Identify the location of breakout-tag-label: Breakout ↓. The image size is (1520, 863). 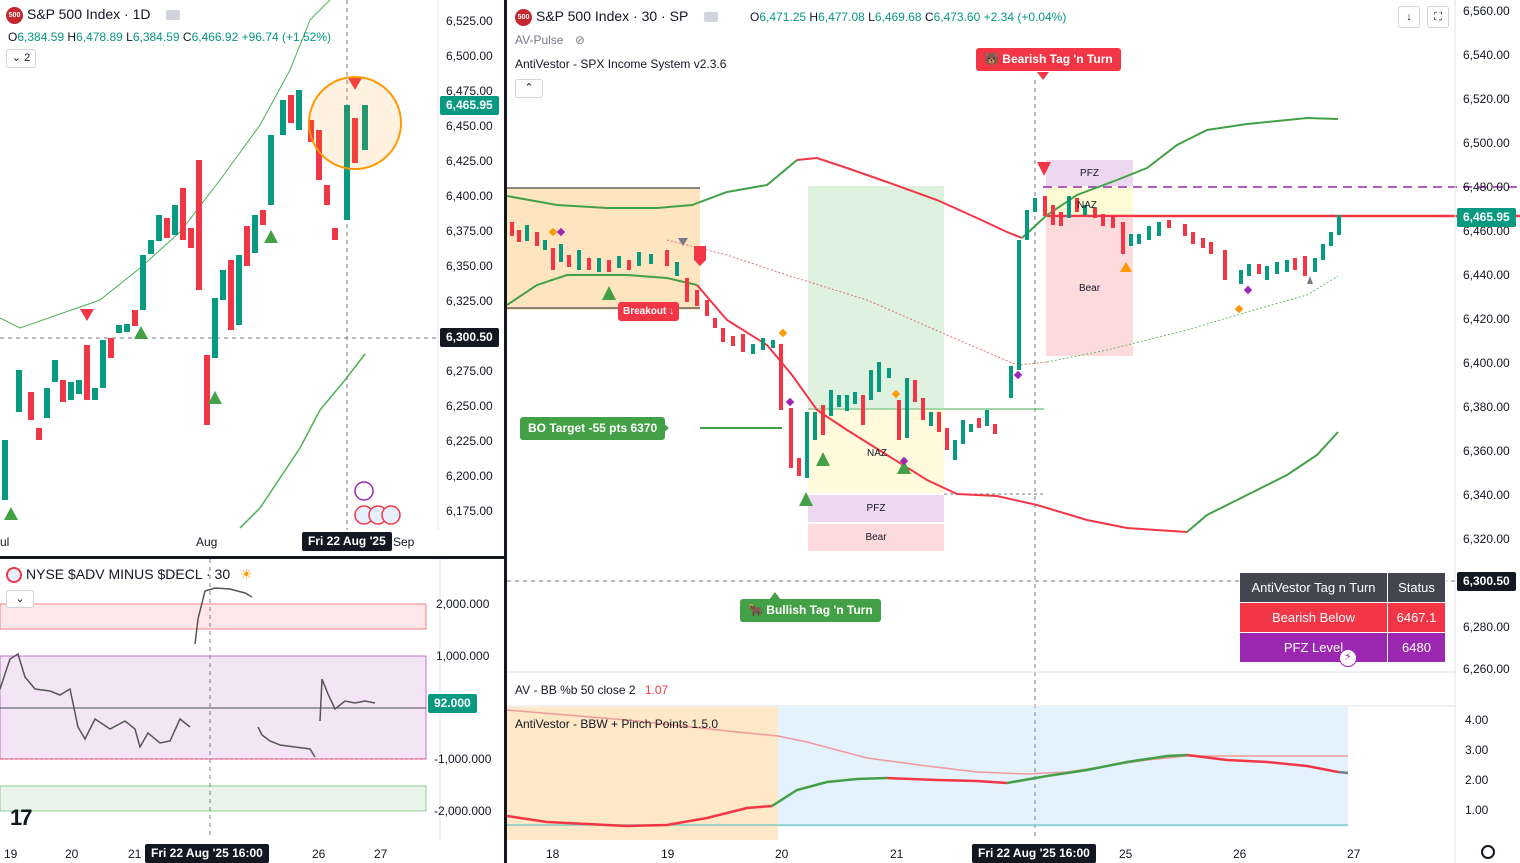
(649, 311).